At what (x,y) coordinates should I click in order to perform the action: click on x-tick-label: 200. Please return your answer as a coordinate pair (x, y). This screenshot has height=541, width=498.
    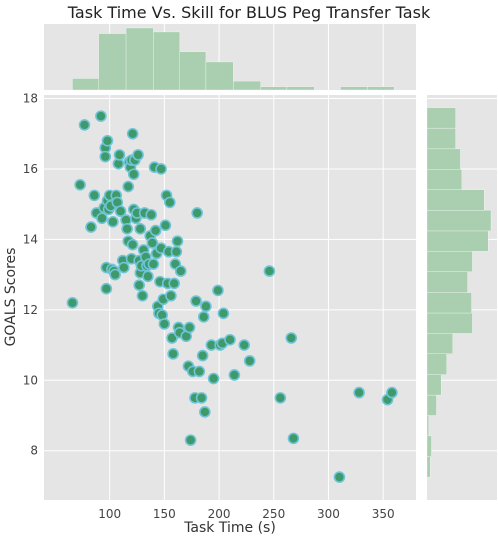
    Looking at the image, I should click on (219, 514).